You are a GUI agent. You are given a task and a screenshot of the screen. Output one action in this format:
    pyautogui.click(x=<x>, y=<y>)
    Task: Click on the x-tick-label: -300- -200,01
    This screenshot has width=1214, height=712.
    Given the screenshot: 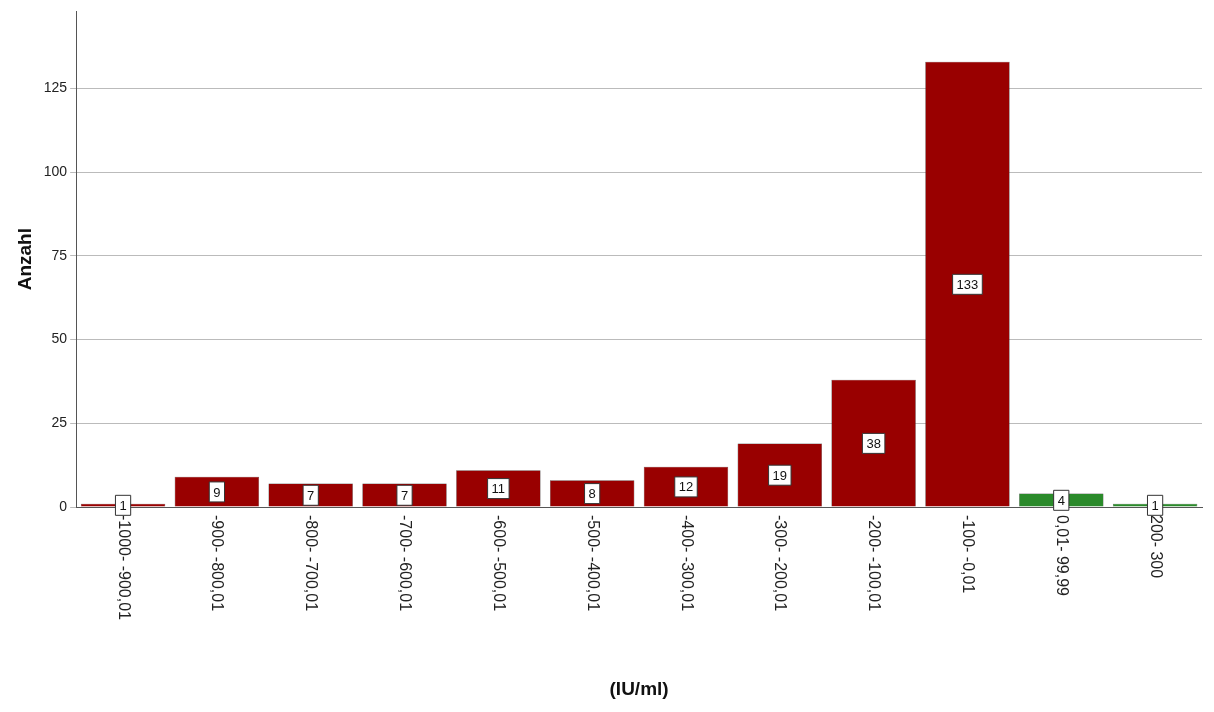 What is the action you would take?
    pyautogui.click(x=781, y=563)
    